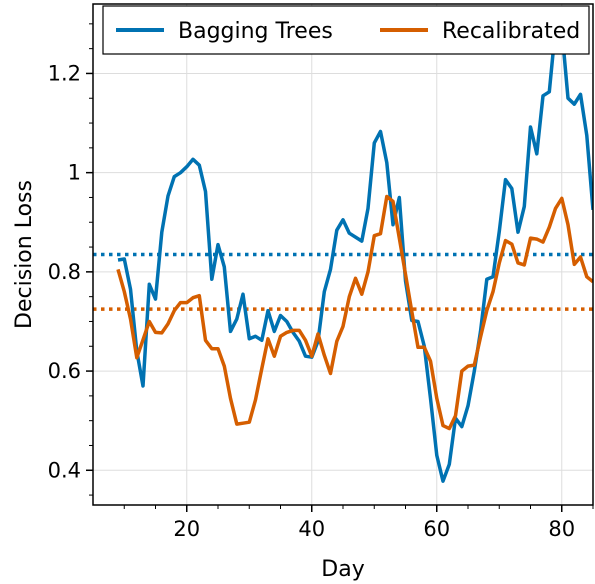 The image size is (595, 584). Describe the element at coordinates (64, 470) in the screenshot. I see `y-tick-label: 0.4` at that location.